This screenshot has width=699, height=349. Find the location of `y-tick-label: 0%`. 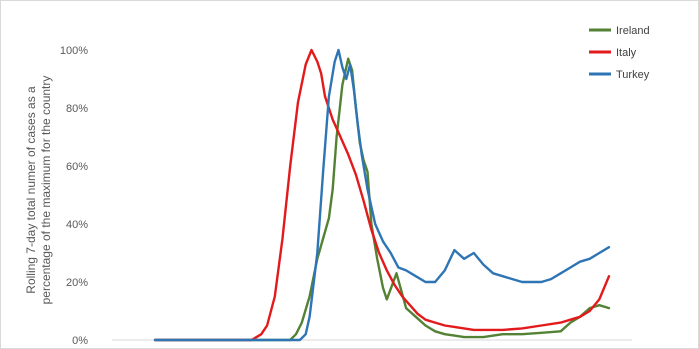

y-tick-label: 0% is located at coordinates (80, 341).